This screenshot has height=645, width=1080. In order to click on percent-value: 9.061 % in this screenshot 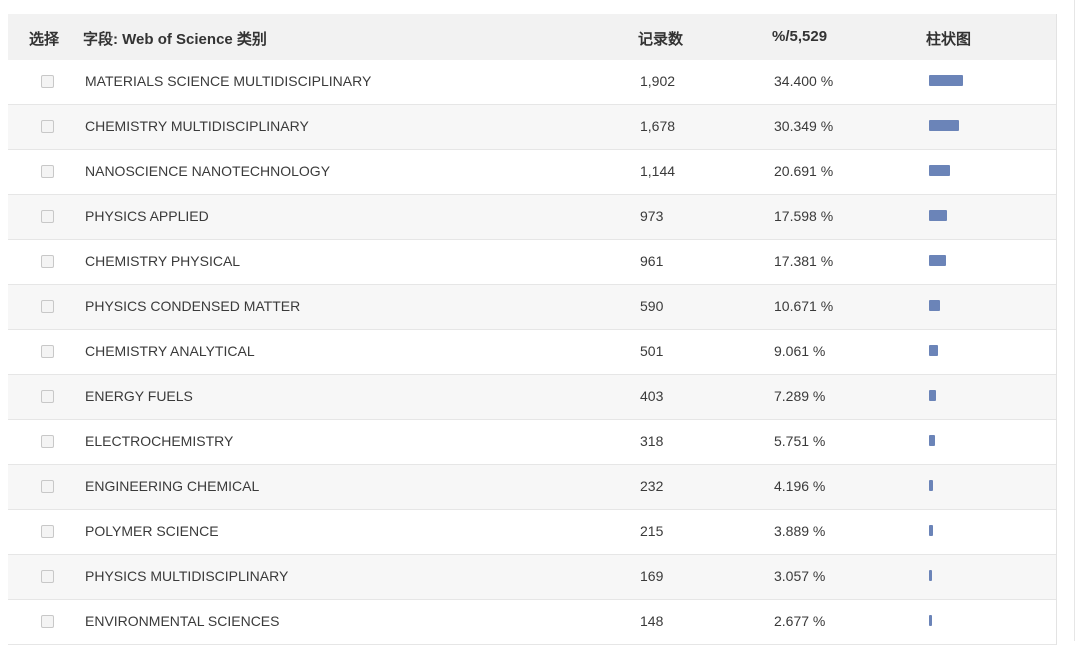, I will do `click(800, 351)`.